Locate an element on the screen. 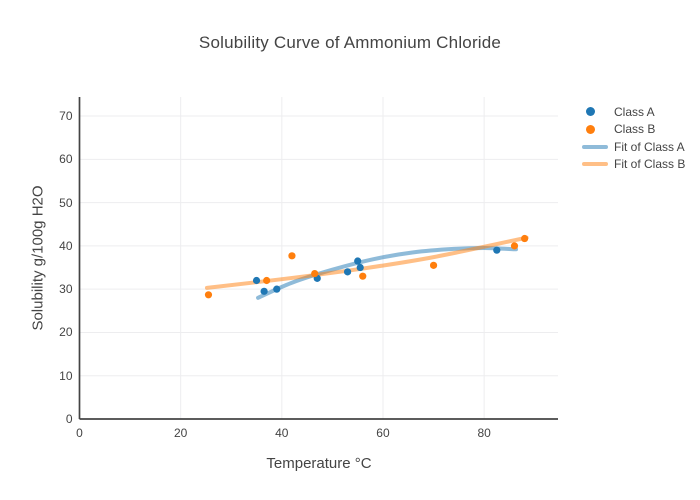 The height and width of the screenshot is (500, 700). legend-item-class-a: Class A is located at coordinates (633, 112).